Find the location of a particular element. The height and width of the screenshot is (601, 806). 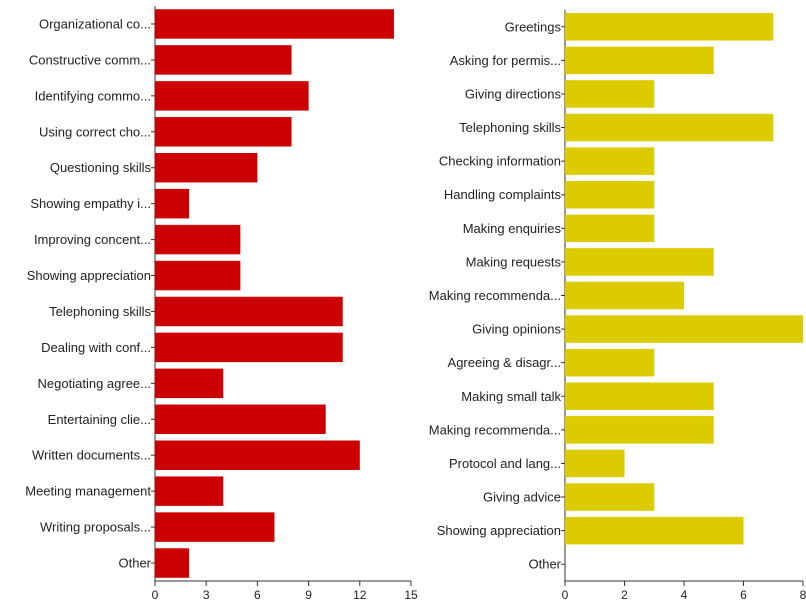

chart-1-x-tick-label: 15 is located at coordinates (411, 594).